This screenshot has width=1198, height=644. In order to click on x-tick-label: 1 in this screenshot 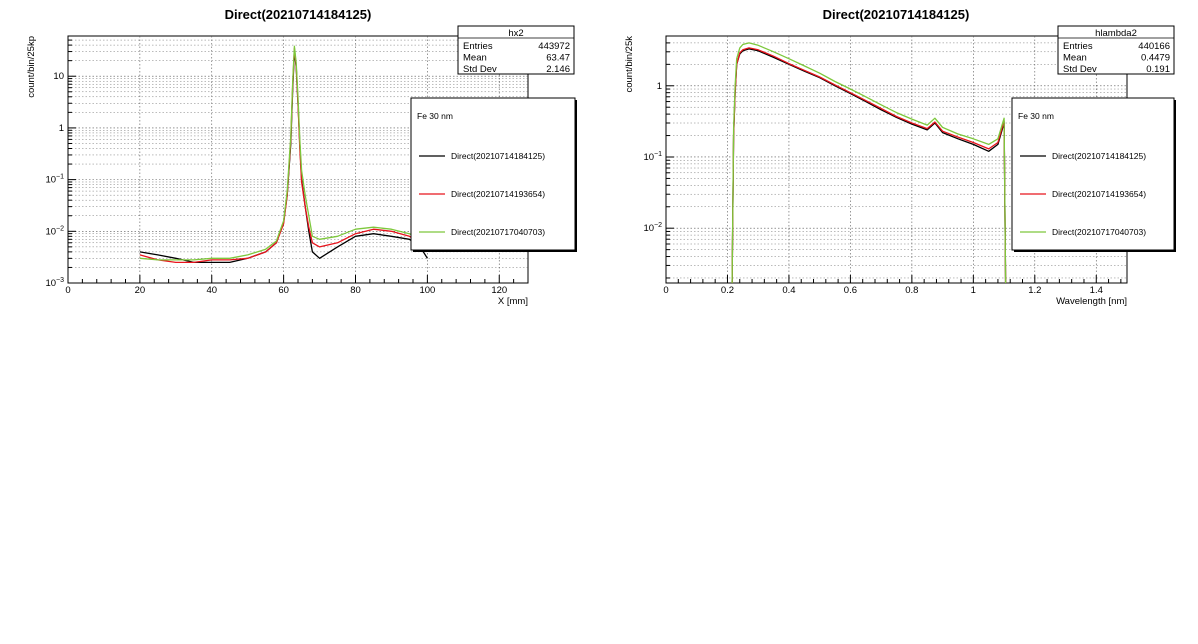, I will do `click(973, 290)`.